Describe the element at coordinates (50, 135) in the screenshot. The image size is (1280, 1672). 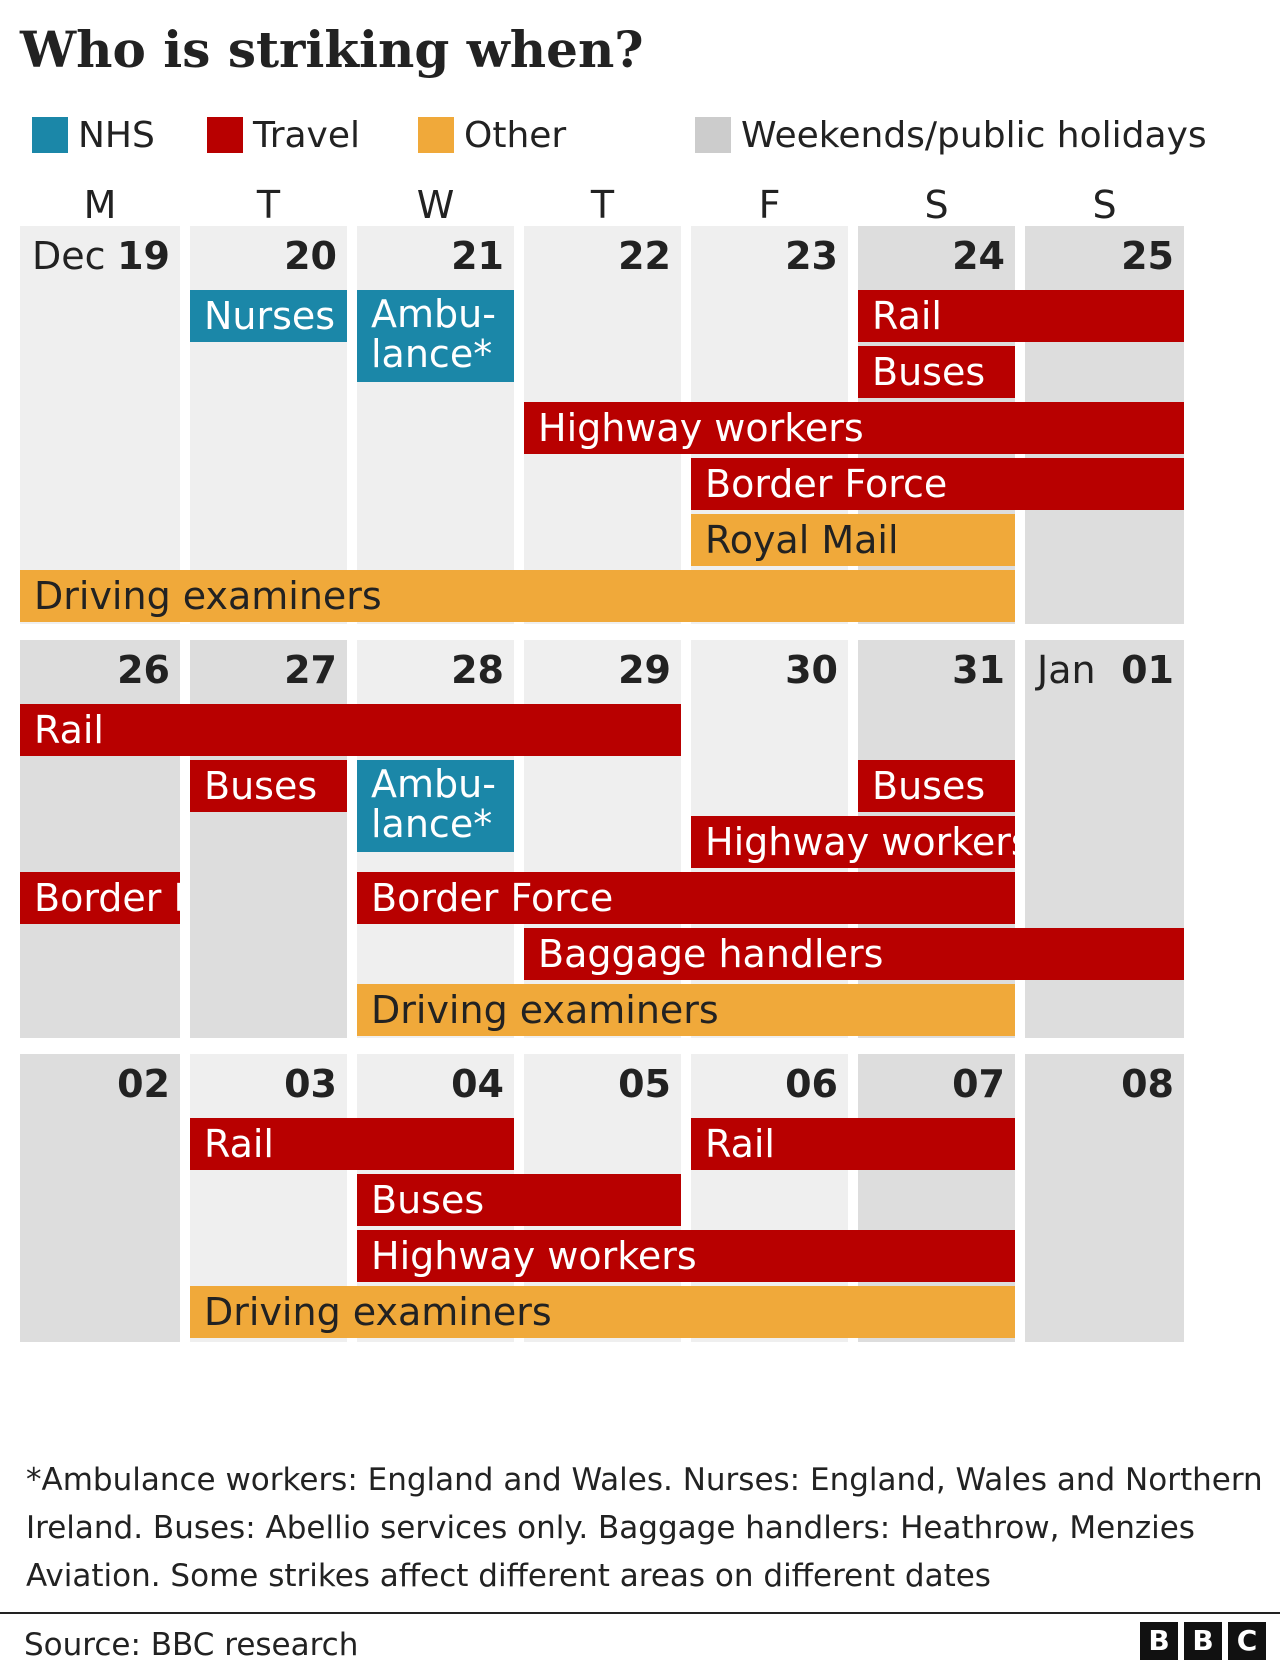
I see `legend-swatch-nhs` at that location.